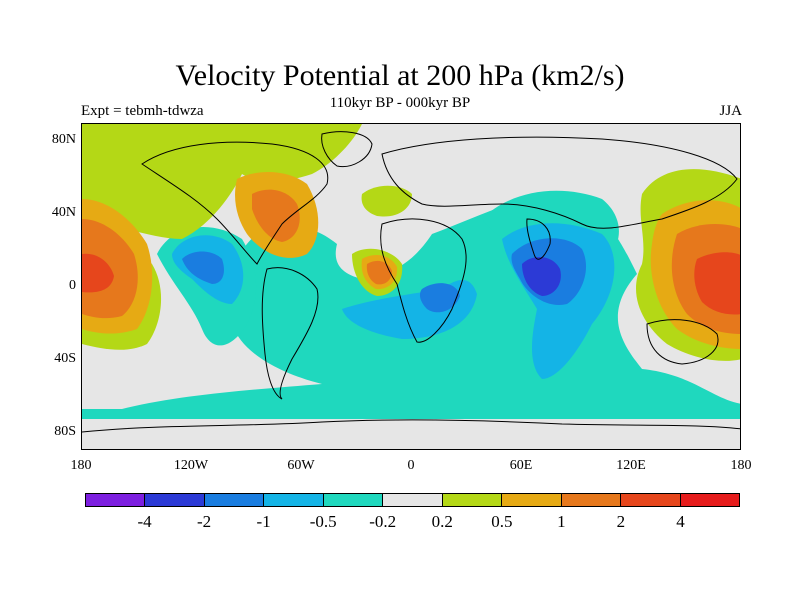  I want to click on coastline-south-america, so click(290, 333).